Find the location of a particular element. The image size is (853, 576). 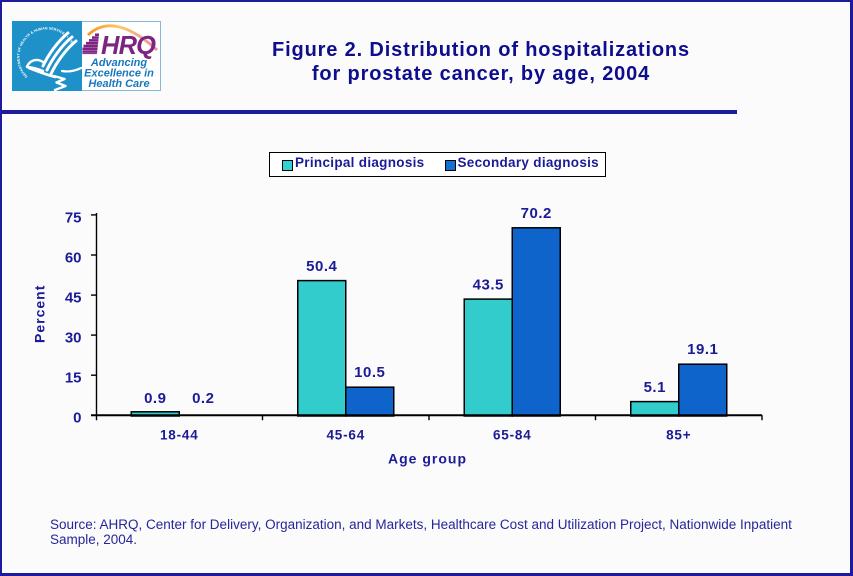

svg-text: Age group is located at coordinates (427, 459).